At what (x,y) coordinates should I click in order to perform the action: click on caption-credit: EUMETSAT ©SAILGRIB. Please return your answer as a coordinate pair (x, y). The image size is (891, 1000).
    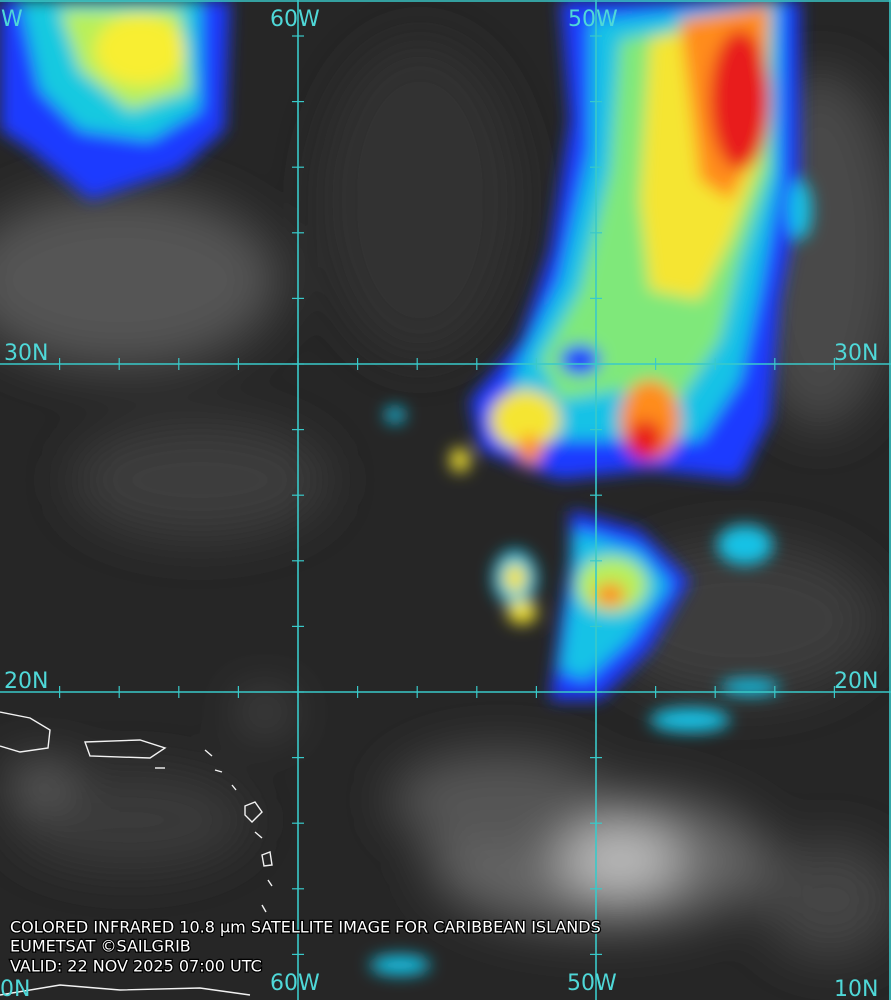
    Looking at the image, I should click on (100, 946).